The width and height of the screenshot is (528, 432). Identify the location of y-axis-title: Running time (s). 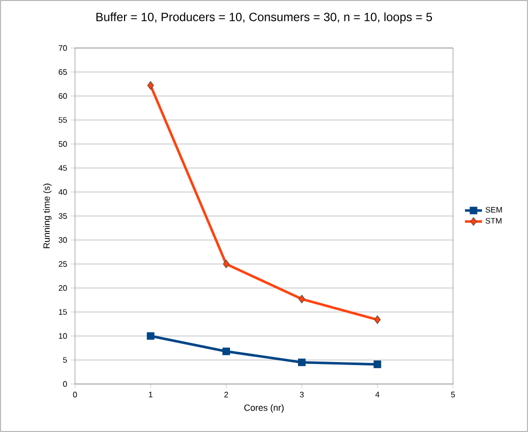
(47, 216).